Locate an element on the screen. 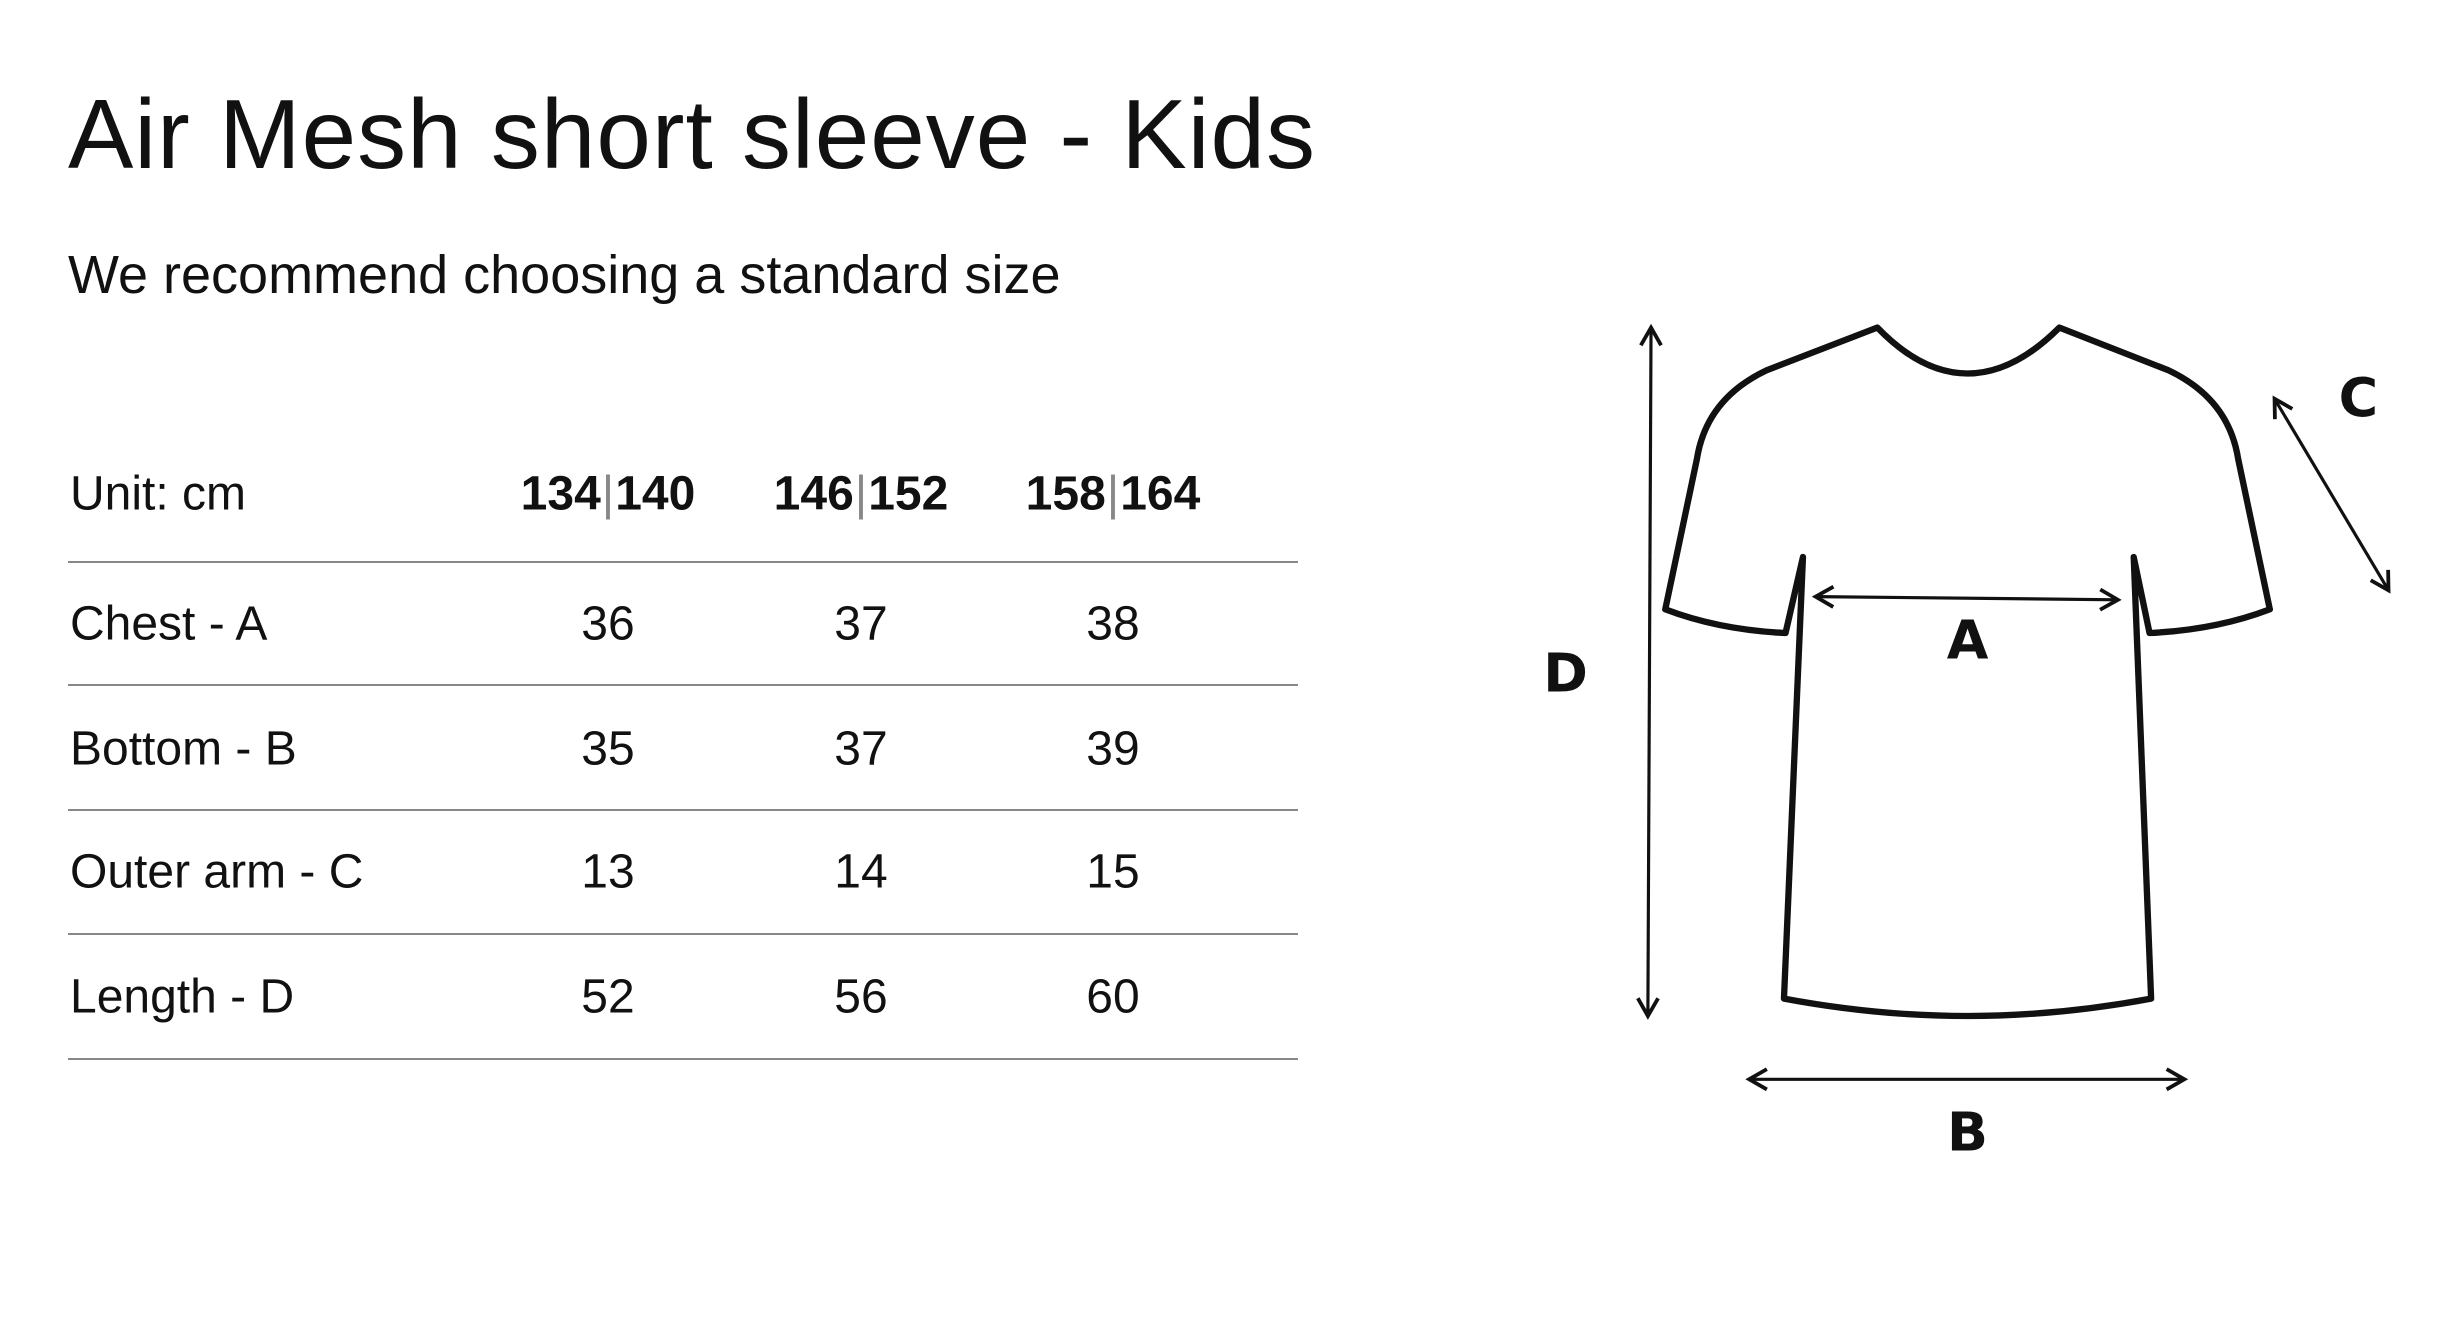  table-cell: 13 is located at coordinates (608, 872).